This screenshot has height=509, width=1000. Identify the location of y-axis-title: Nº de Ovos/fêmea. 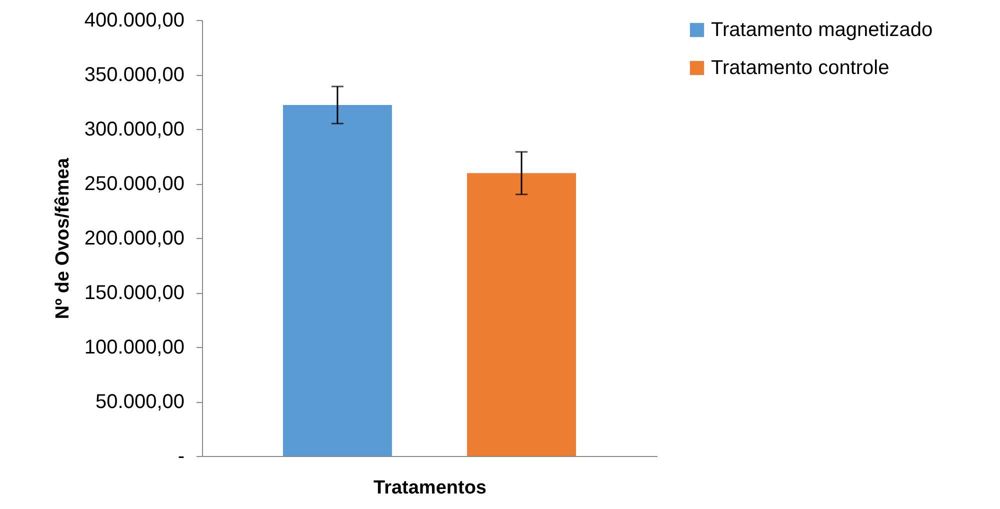
(63, 239).